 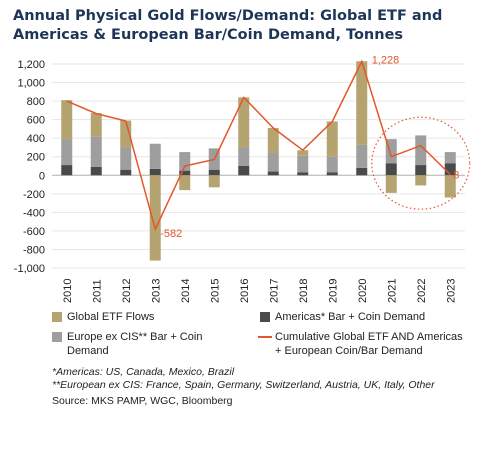 I want to click on highlight, so click(x=421, y=163).